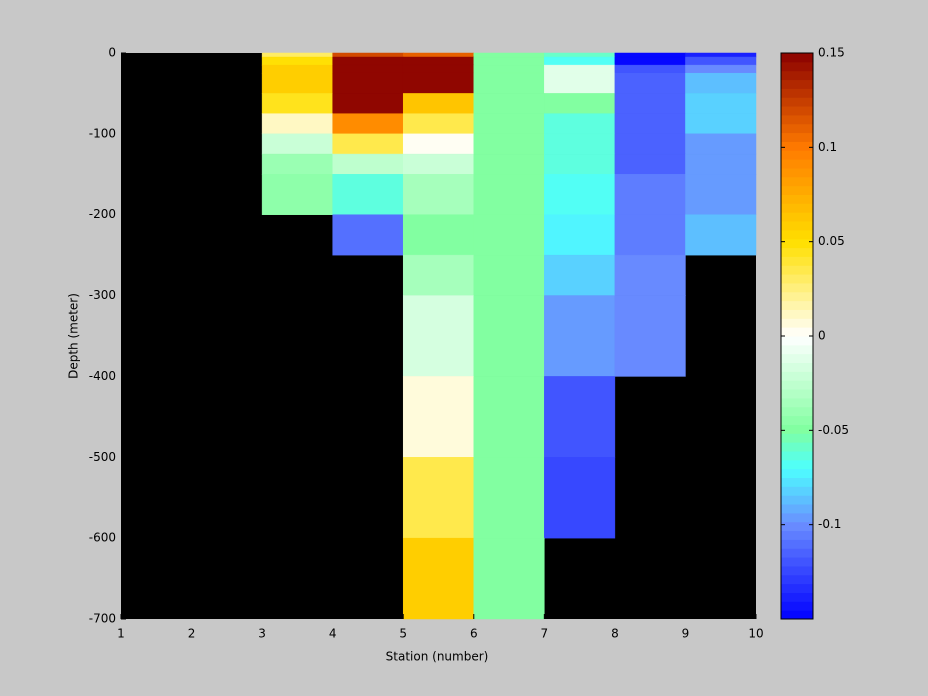 The image size is (928, 696). What do you see at coordinates (102, 214) in the screenshot?
I see `y-tick-label: -200` at bounding box center [102, 214].